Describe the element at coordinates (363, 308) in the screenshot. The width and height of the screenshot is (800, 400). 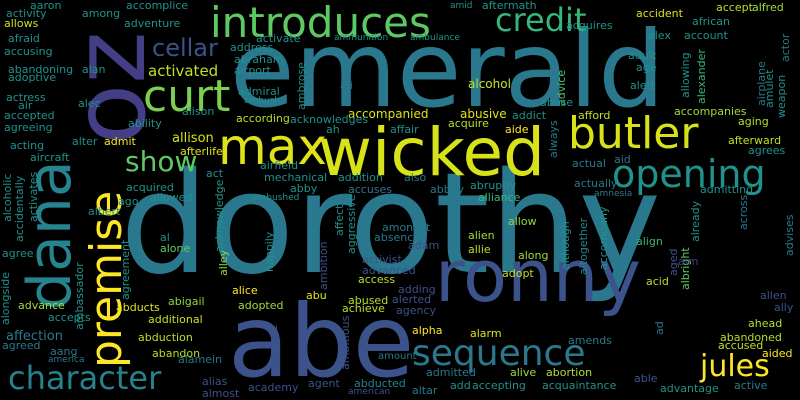
I see `word-achieve: achieve` at that location.